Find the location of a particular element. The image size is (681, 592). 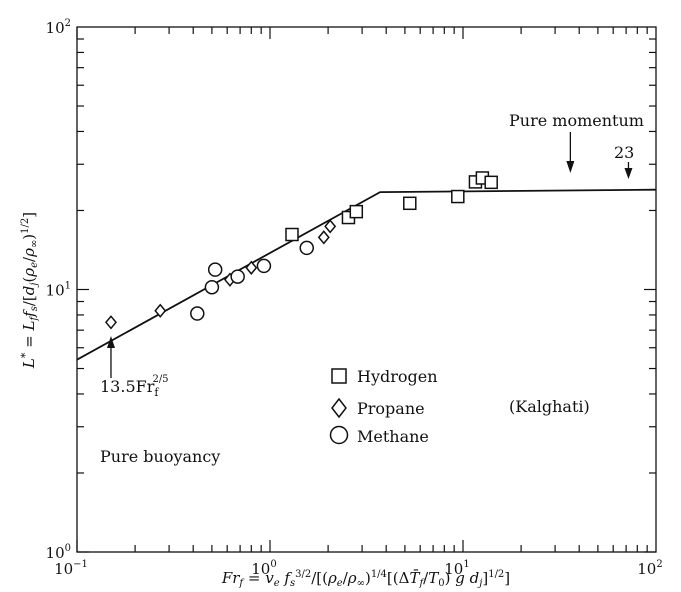

legend-marker-propane is located at coordinates (339, 408).